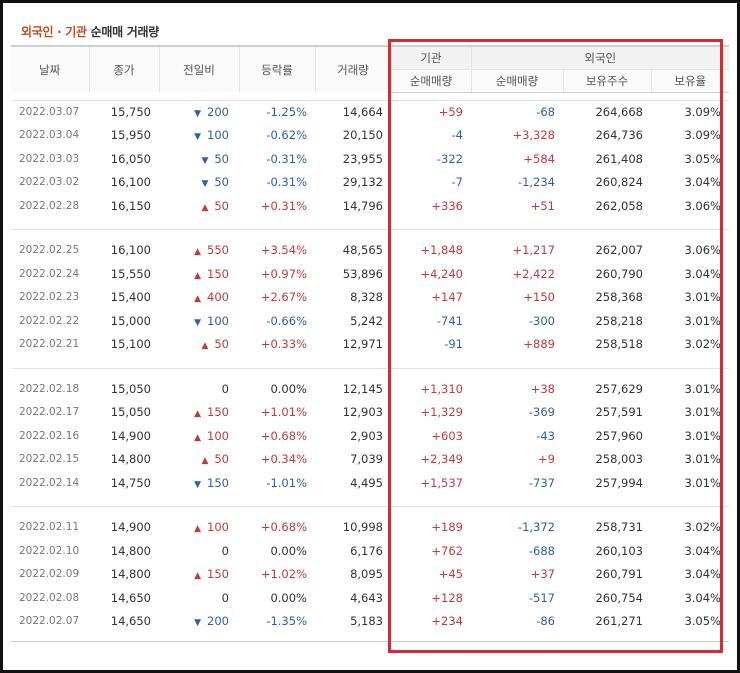  I want to click on rate-cell: +2.67%, so click(283, 297).